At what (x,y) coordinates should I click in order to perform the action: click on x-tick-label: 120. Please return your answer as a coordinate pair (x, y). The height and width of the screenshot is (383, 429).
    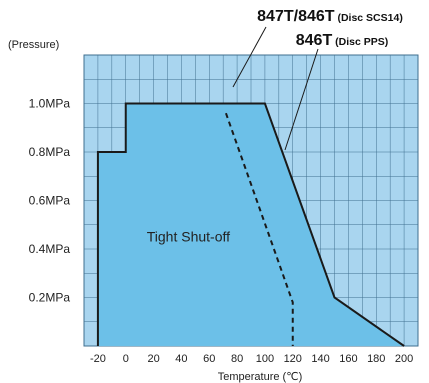
    Looking at the image, I should click on (293, 359).